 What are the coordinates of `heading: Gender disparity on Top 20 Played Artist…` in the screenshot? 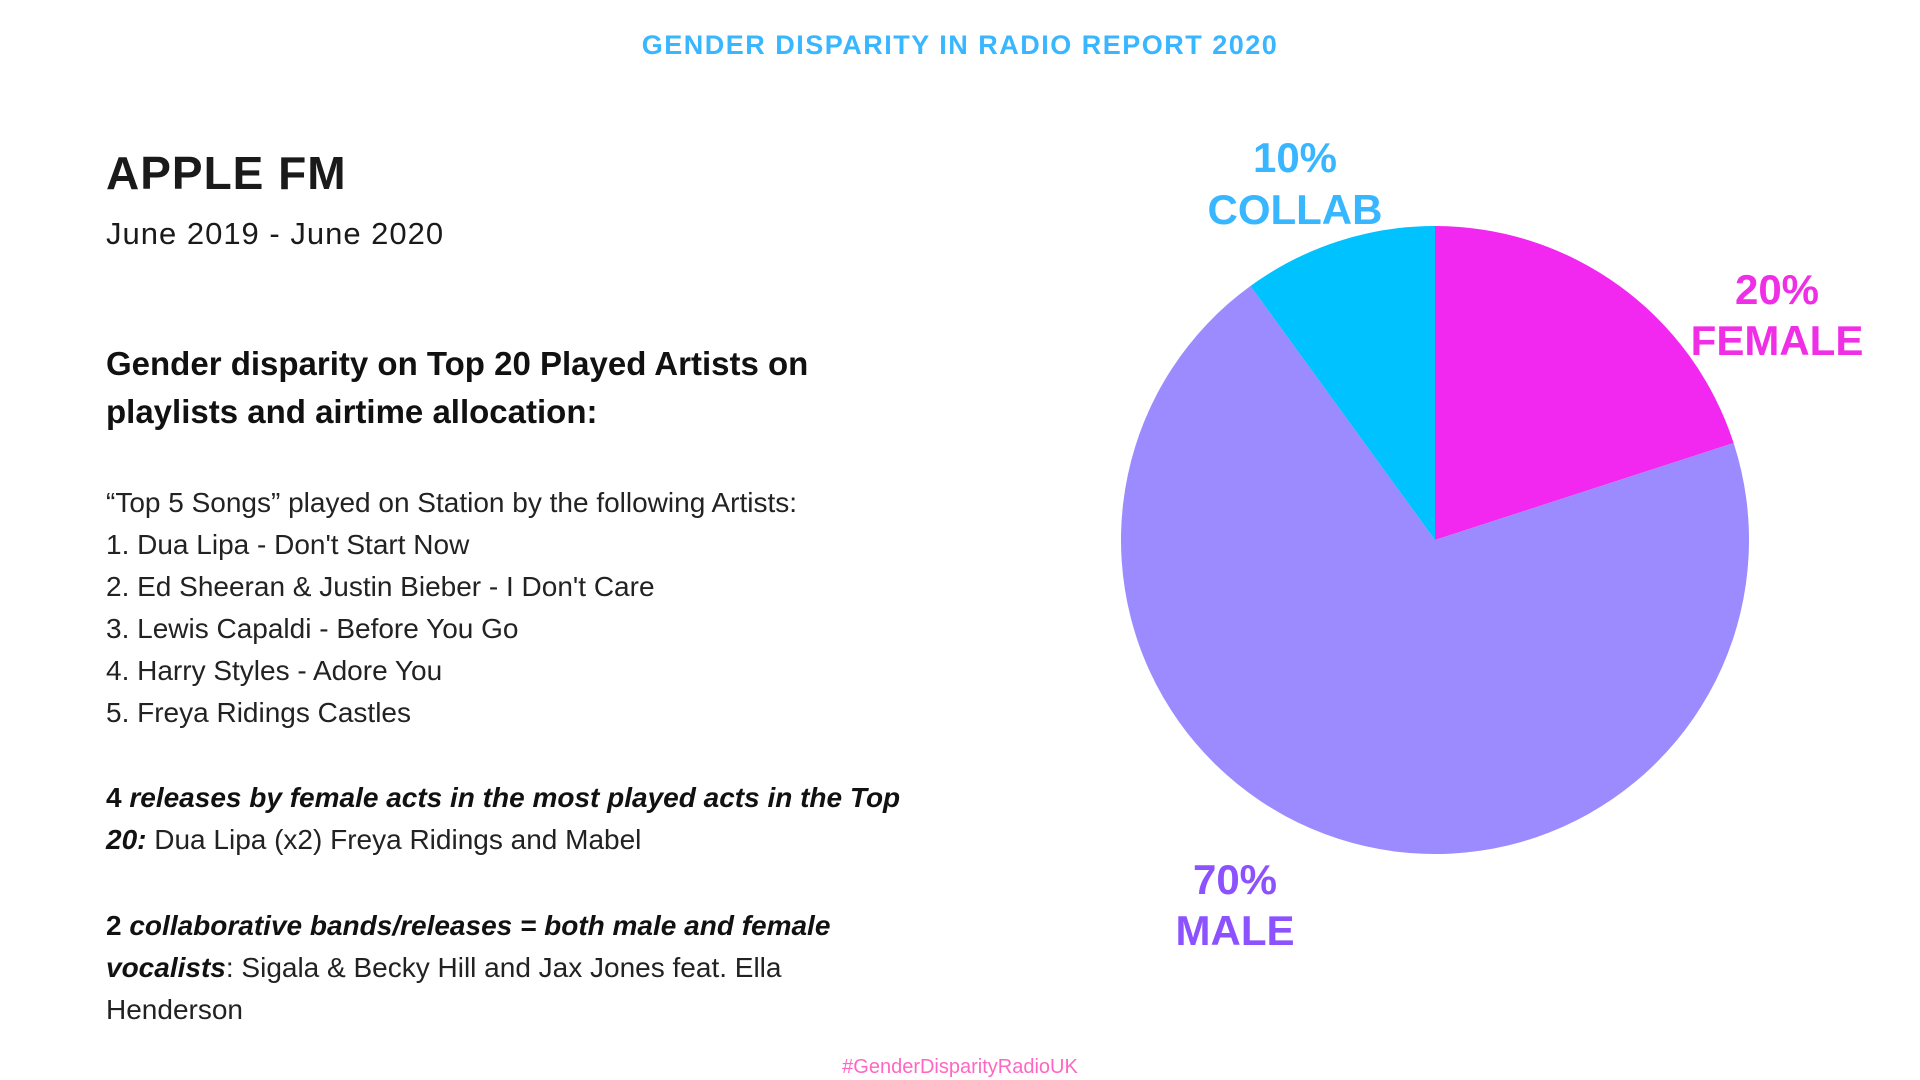 It's located at (457, 387).